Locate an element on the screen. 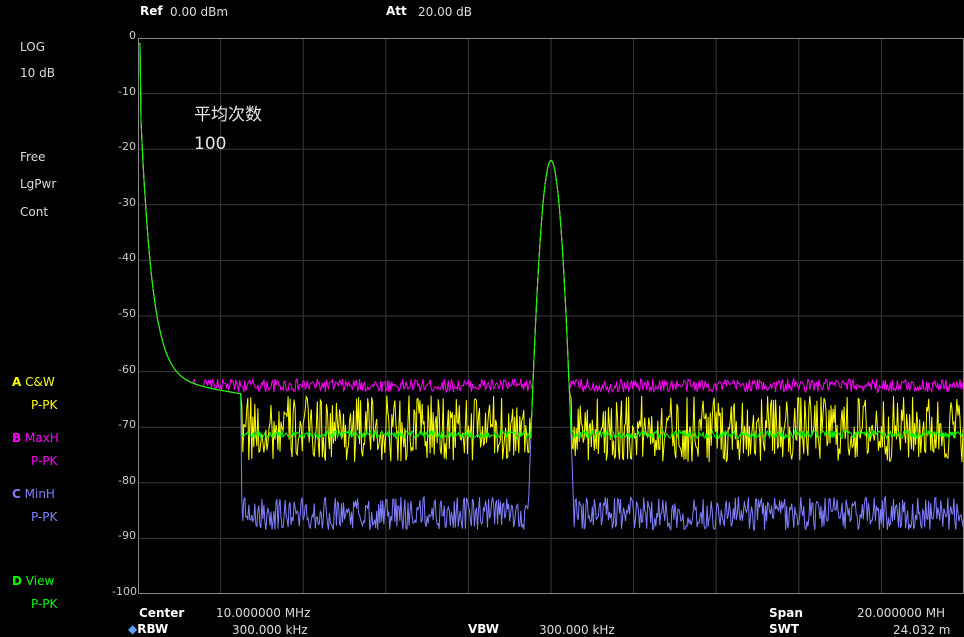 Image resolution: width=964 pixels, height=637 pixels. y-tick-label: -80 is located at coordinates (127, 480).